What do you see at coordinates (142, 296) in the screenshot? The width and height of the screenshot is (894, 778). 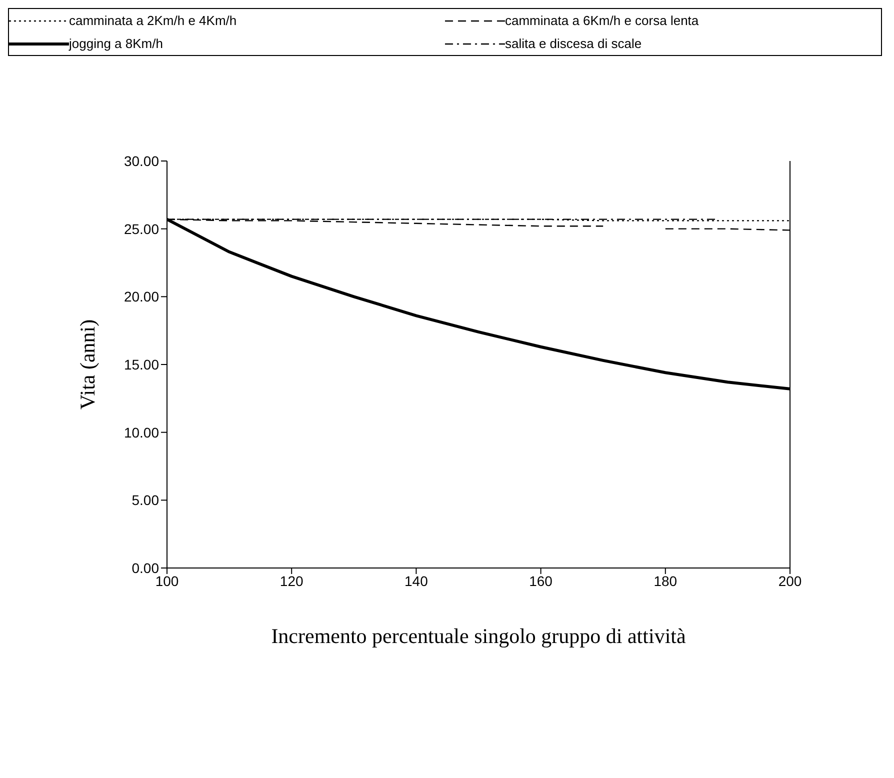 I see `y-tick-label: 20.00` at bounding box center [142, 296].